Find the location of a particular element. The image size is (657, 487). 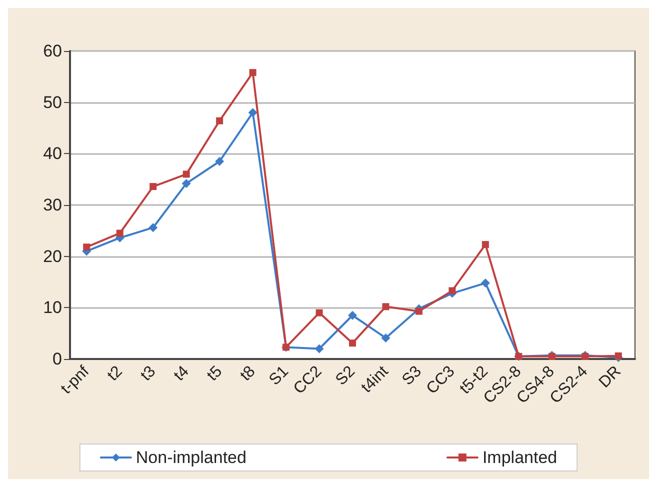

x-tick-label: t8 is located at coordinates (248, 373).